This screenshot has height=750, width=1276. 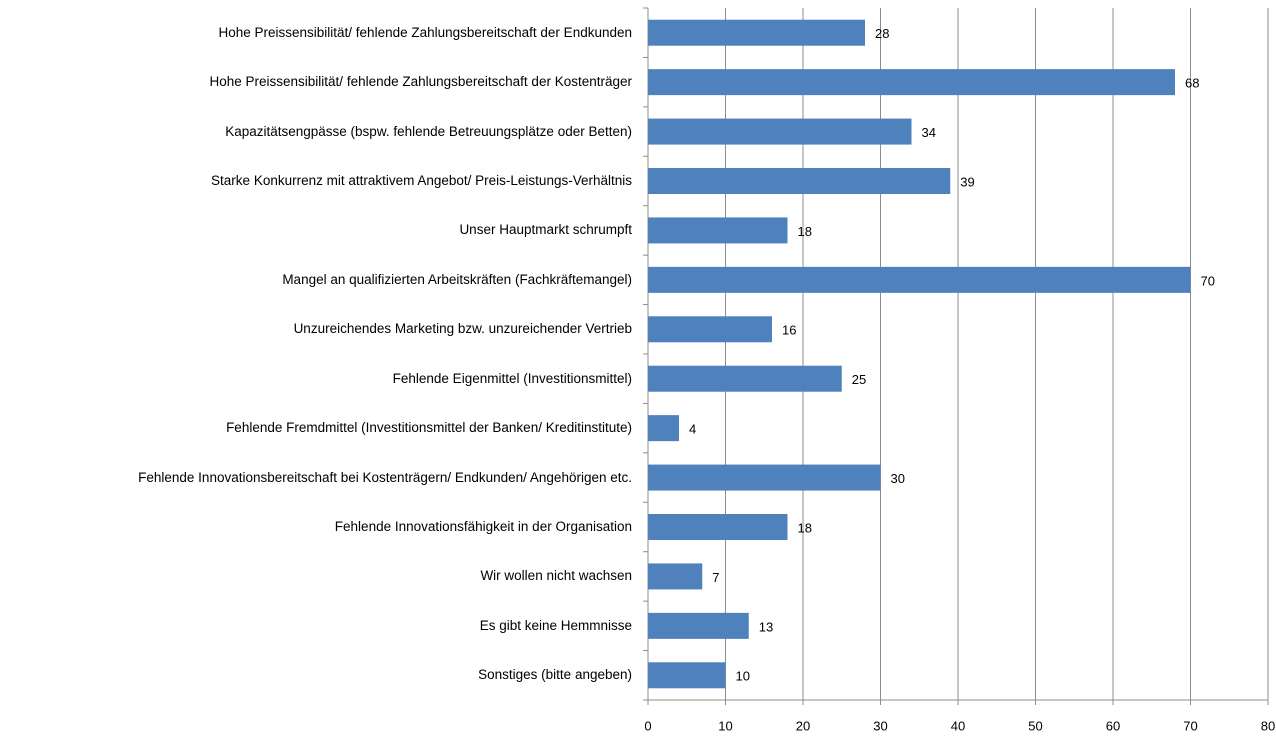 What do you see at coordinates (882, 33) in the screenshot?
I see `data-label: 28` at bounding box center [882, 33].